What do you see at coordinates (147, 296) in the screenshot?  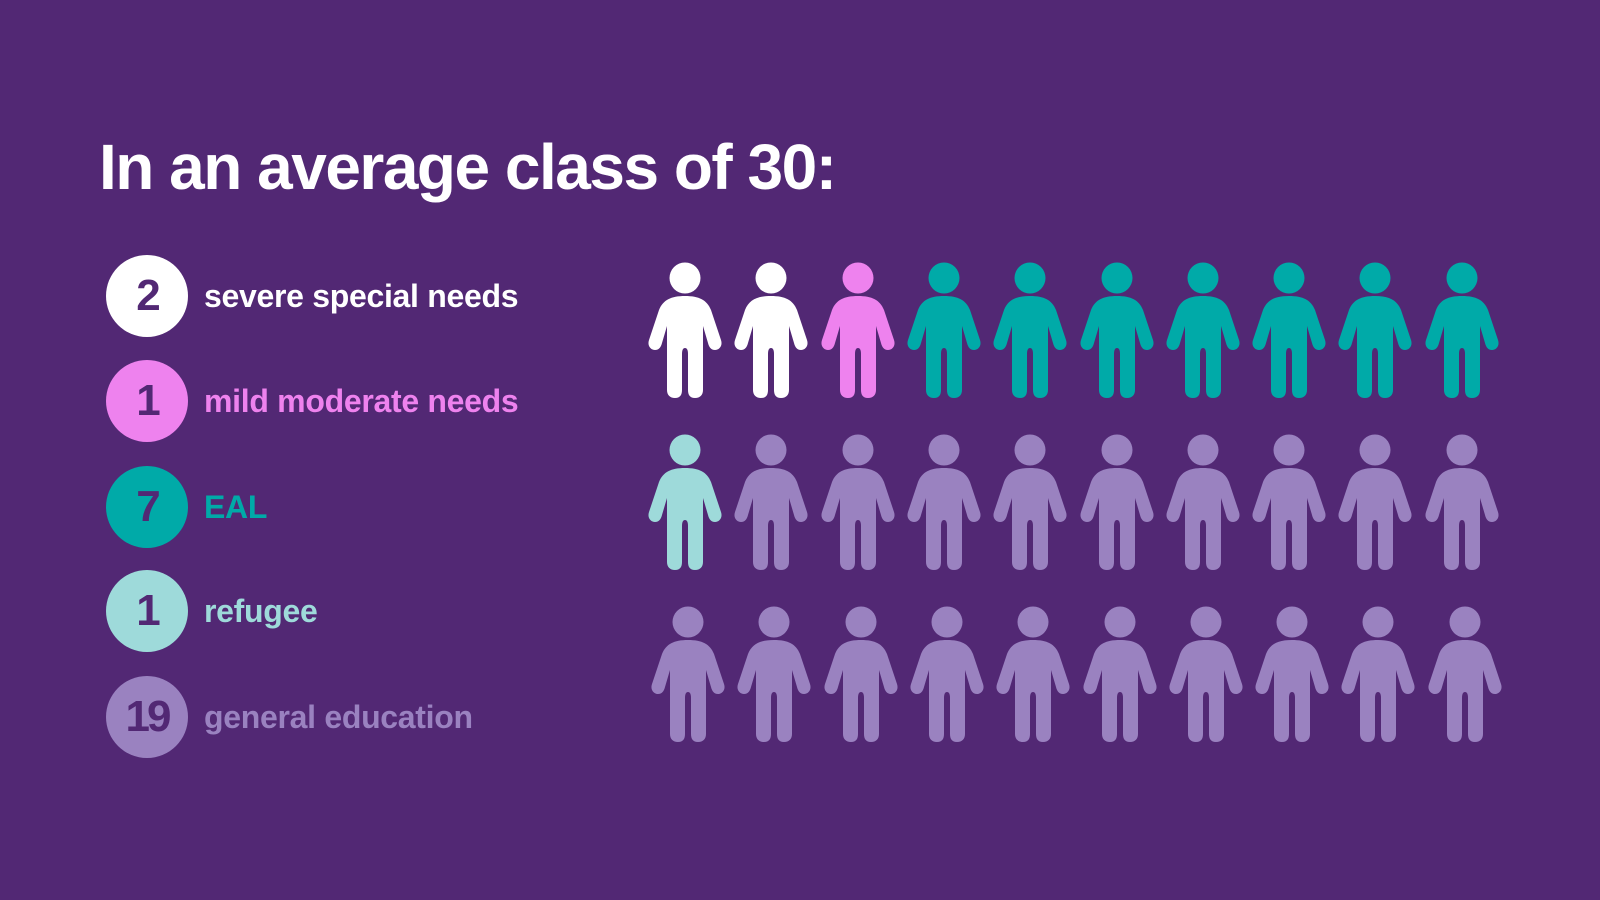 I see `count-badge: 2` at bounding box center [147, 296].